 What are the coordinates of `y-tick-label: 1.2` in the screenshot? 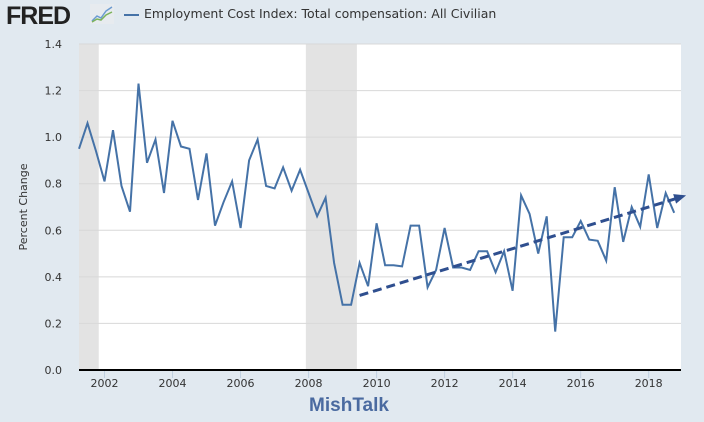 It's located at (54, 91).